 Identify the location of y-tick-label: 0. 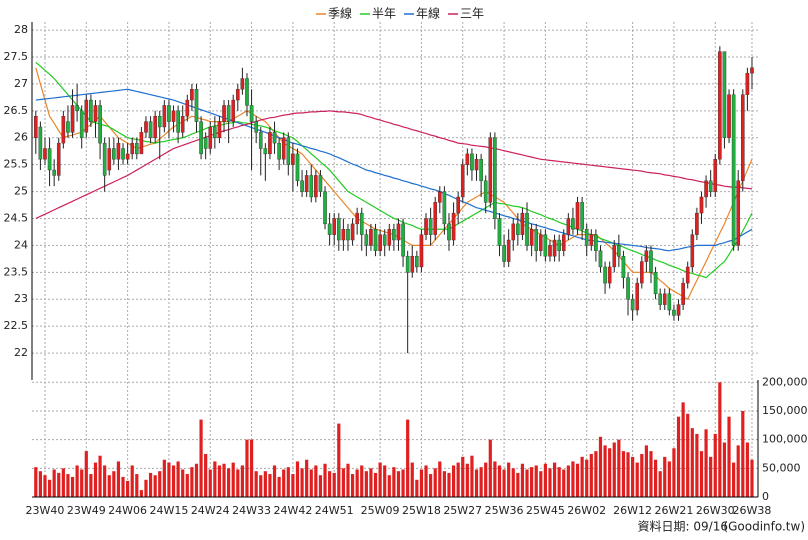
(765, 496).